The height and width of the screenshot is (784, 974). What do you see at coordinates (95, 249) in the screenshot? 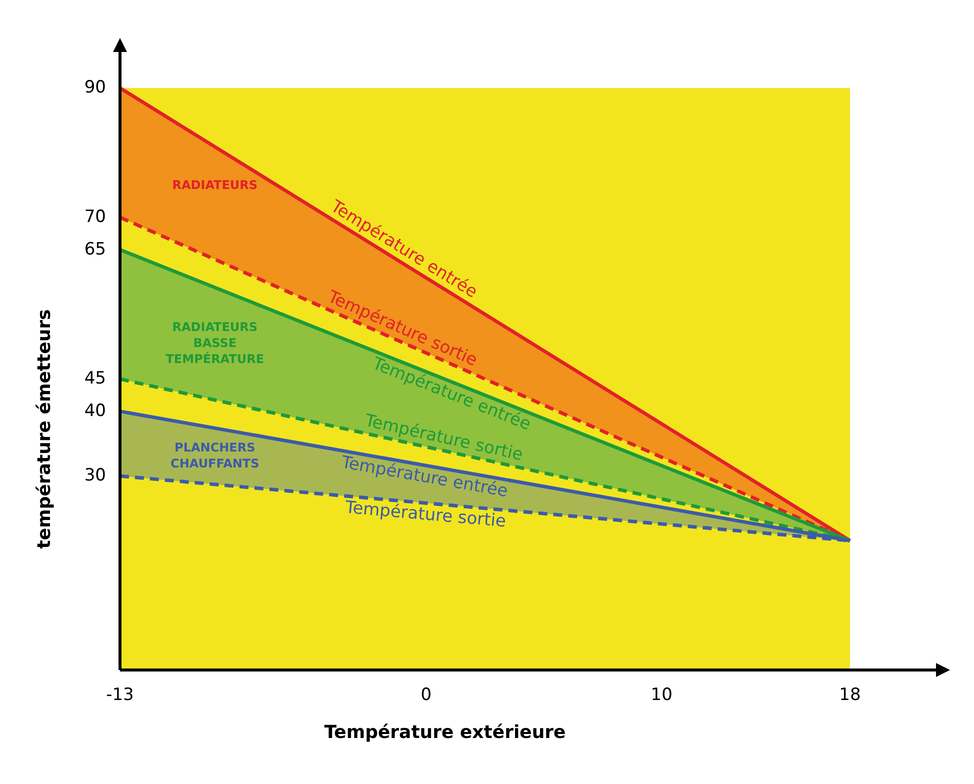
I see `y-tick-label: 65` at bounding box center [95, 249].